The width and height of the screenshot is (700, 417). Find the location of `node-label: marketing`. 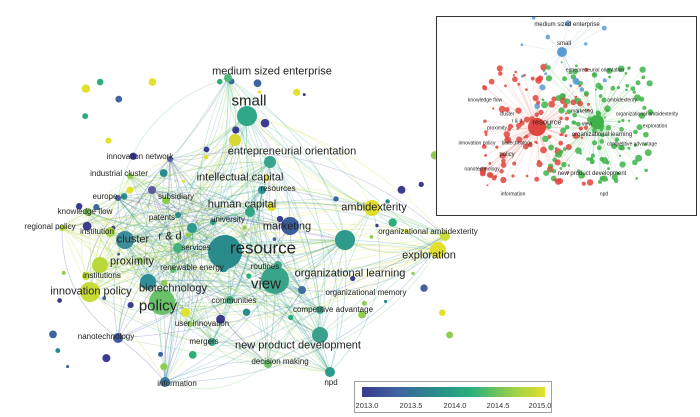

node-label: marketing is located at coordinates (287, 226).